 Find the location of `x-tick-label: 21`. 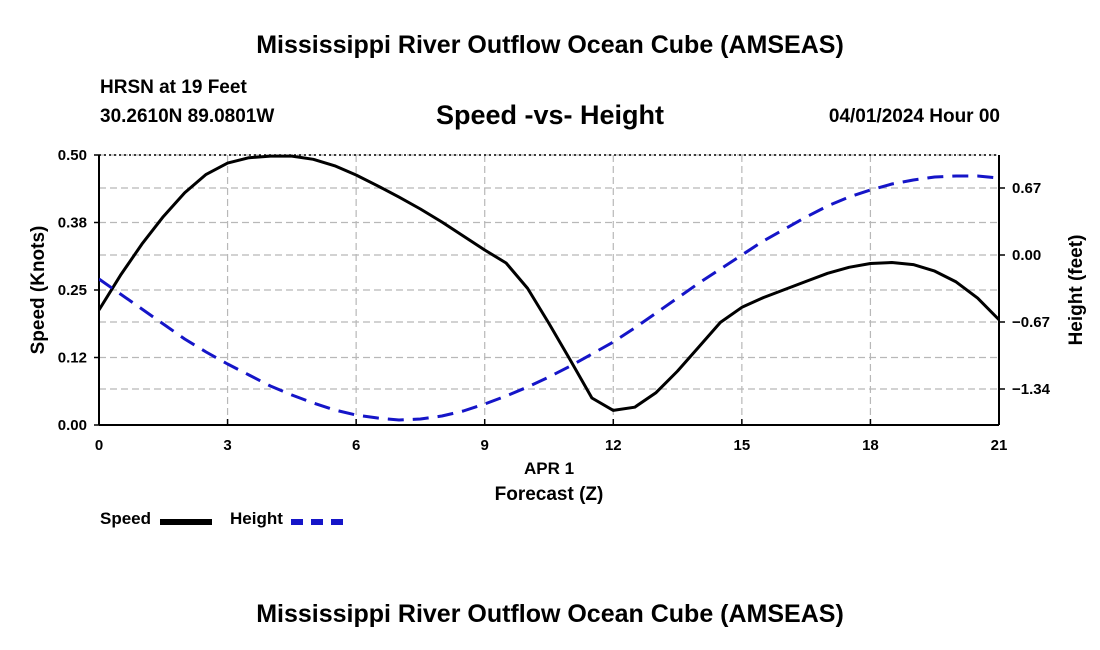

x-tick-label: 21 is located at coordinates (999, 445).